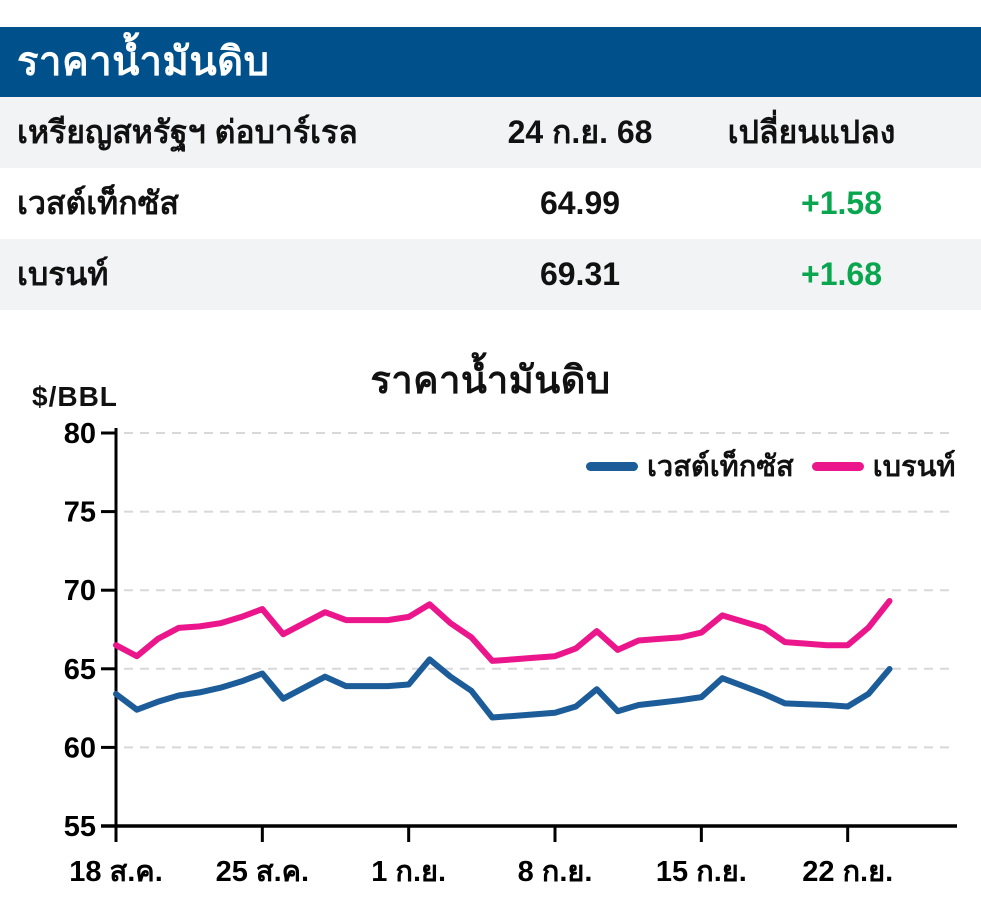 This screenshot has height=916, width=981. Describe the element at coordinates (914, 467) in the screenshot. I see `legend-label-brent: เบรนท์` at that location.